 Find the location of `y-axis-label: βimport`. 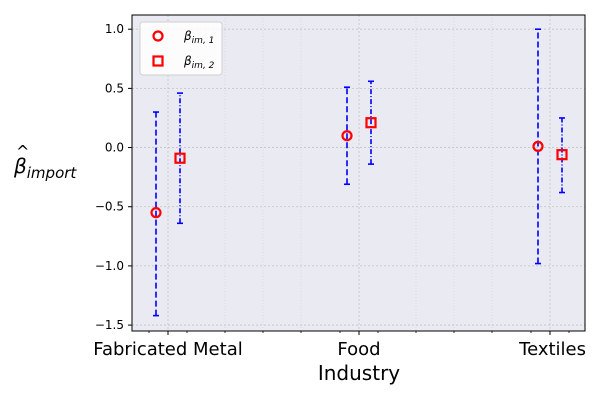

y-axis-label: βimport is located at coordinates (45, 168).